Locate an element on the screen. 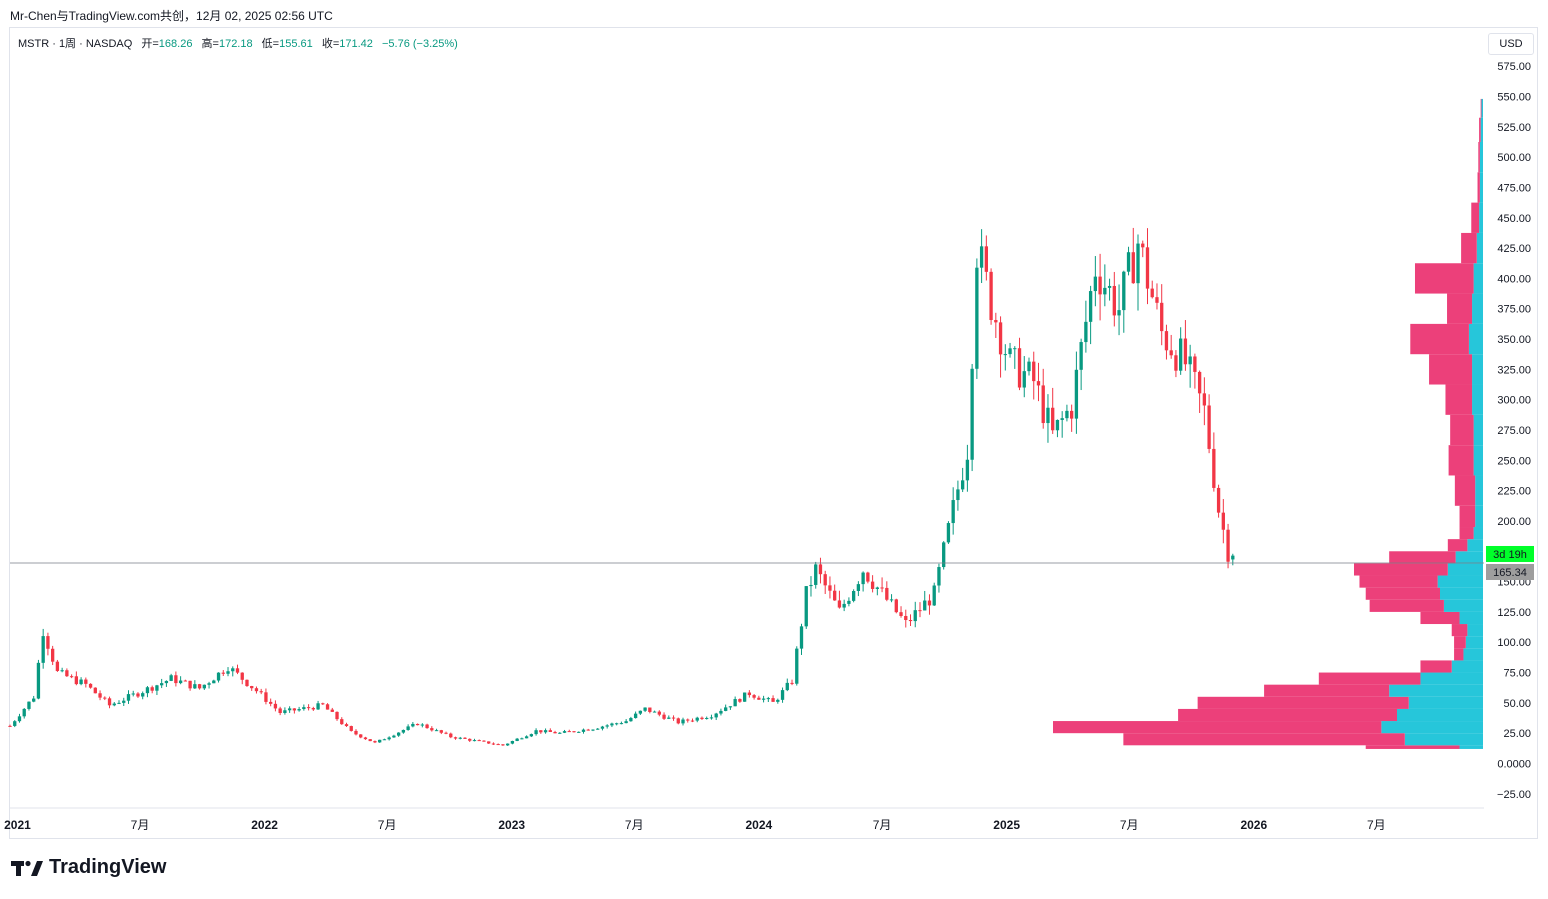  tradingview-logo-icon is located at coordinates (27, 868).